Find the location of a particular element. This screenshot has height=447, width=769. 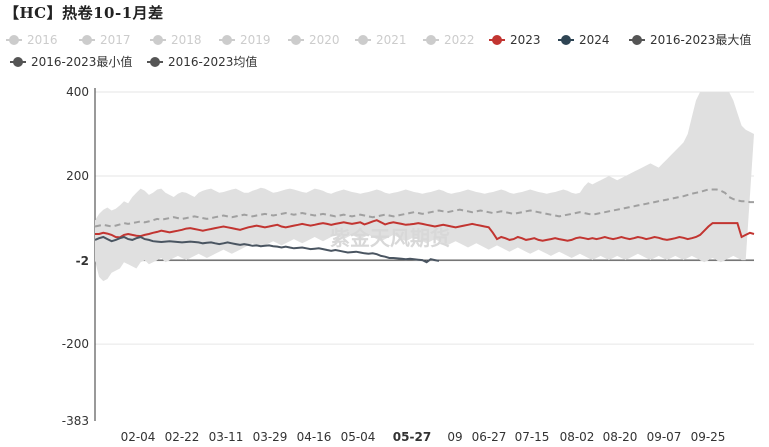

legend-item-3: 2019 is located at coordinates (245, 40).